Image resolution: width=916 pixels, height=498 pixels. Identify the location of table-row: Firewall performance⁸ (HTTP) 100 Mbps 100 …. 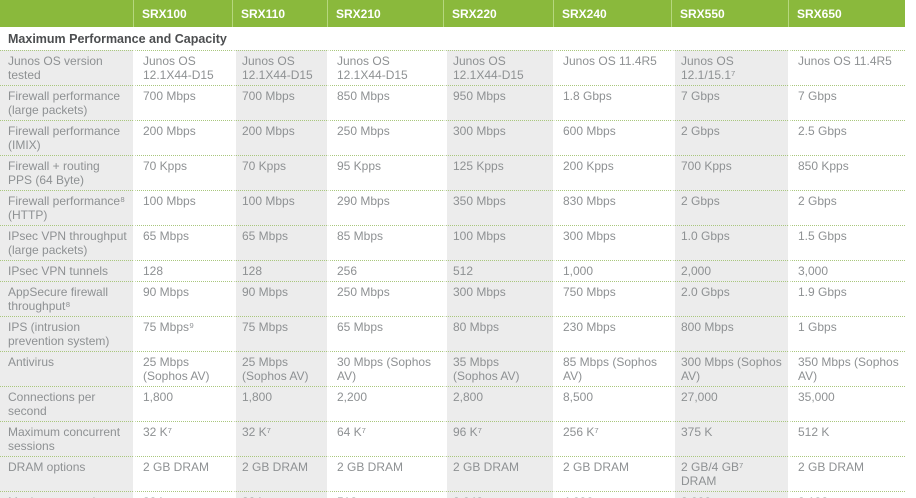
(452, 207).